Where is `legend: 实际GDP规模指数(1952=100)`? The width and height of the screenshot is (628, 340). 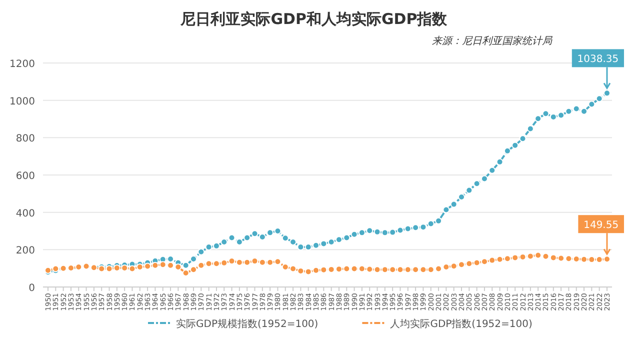
legend: 实际GDP规模指数(1952=100) is located at coordinates (233, 324).